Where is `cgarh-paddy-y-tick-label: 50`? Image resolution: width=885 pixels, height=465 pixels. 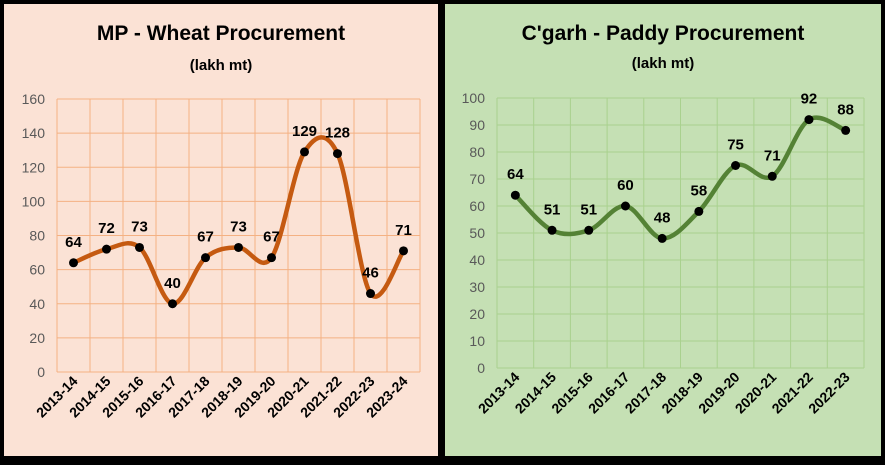
cgarh-paddy-y-tick-label: 50 is located at coordinates (477, 233).